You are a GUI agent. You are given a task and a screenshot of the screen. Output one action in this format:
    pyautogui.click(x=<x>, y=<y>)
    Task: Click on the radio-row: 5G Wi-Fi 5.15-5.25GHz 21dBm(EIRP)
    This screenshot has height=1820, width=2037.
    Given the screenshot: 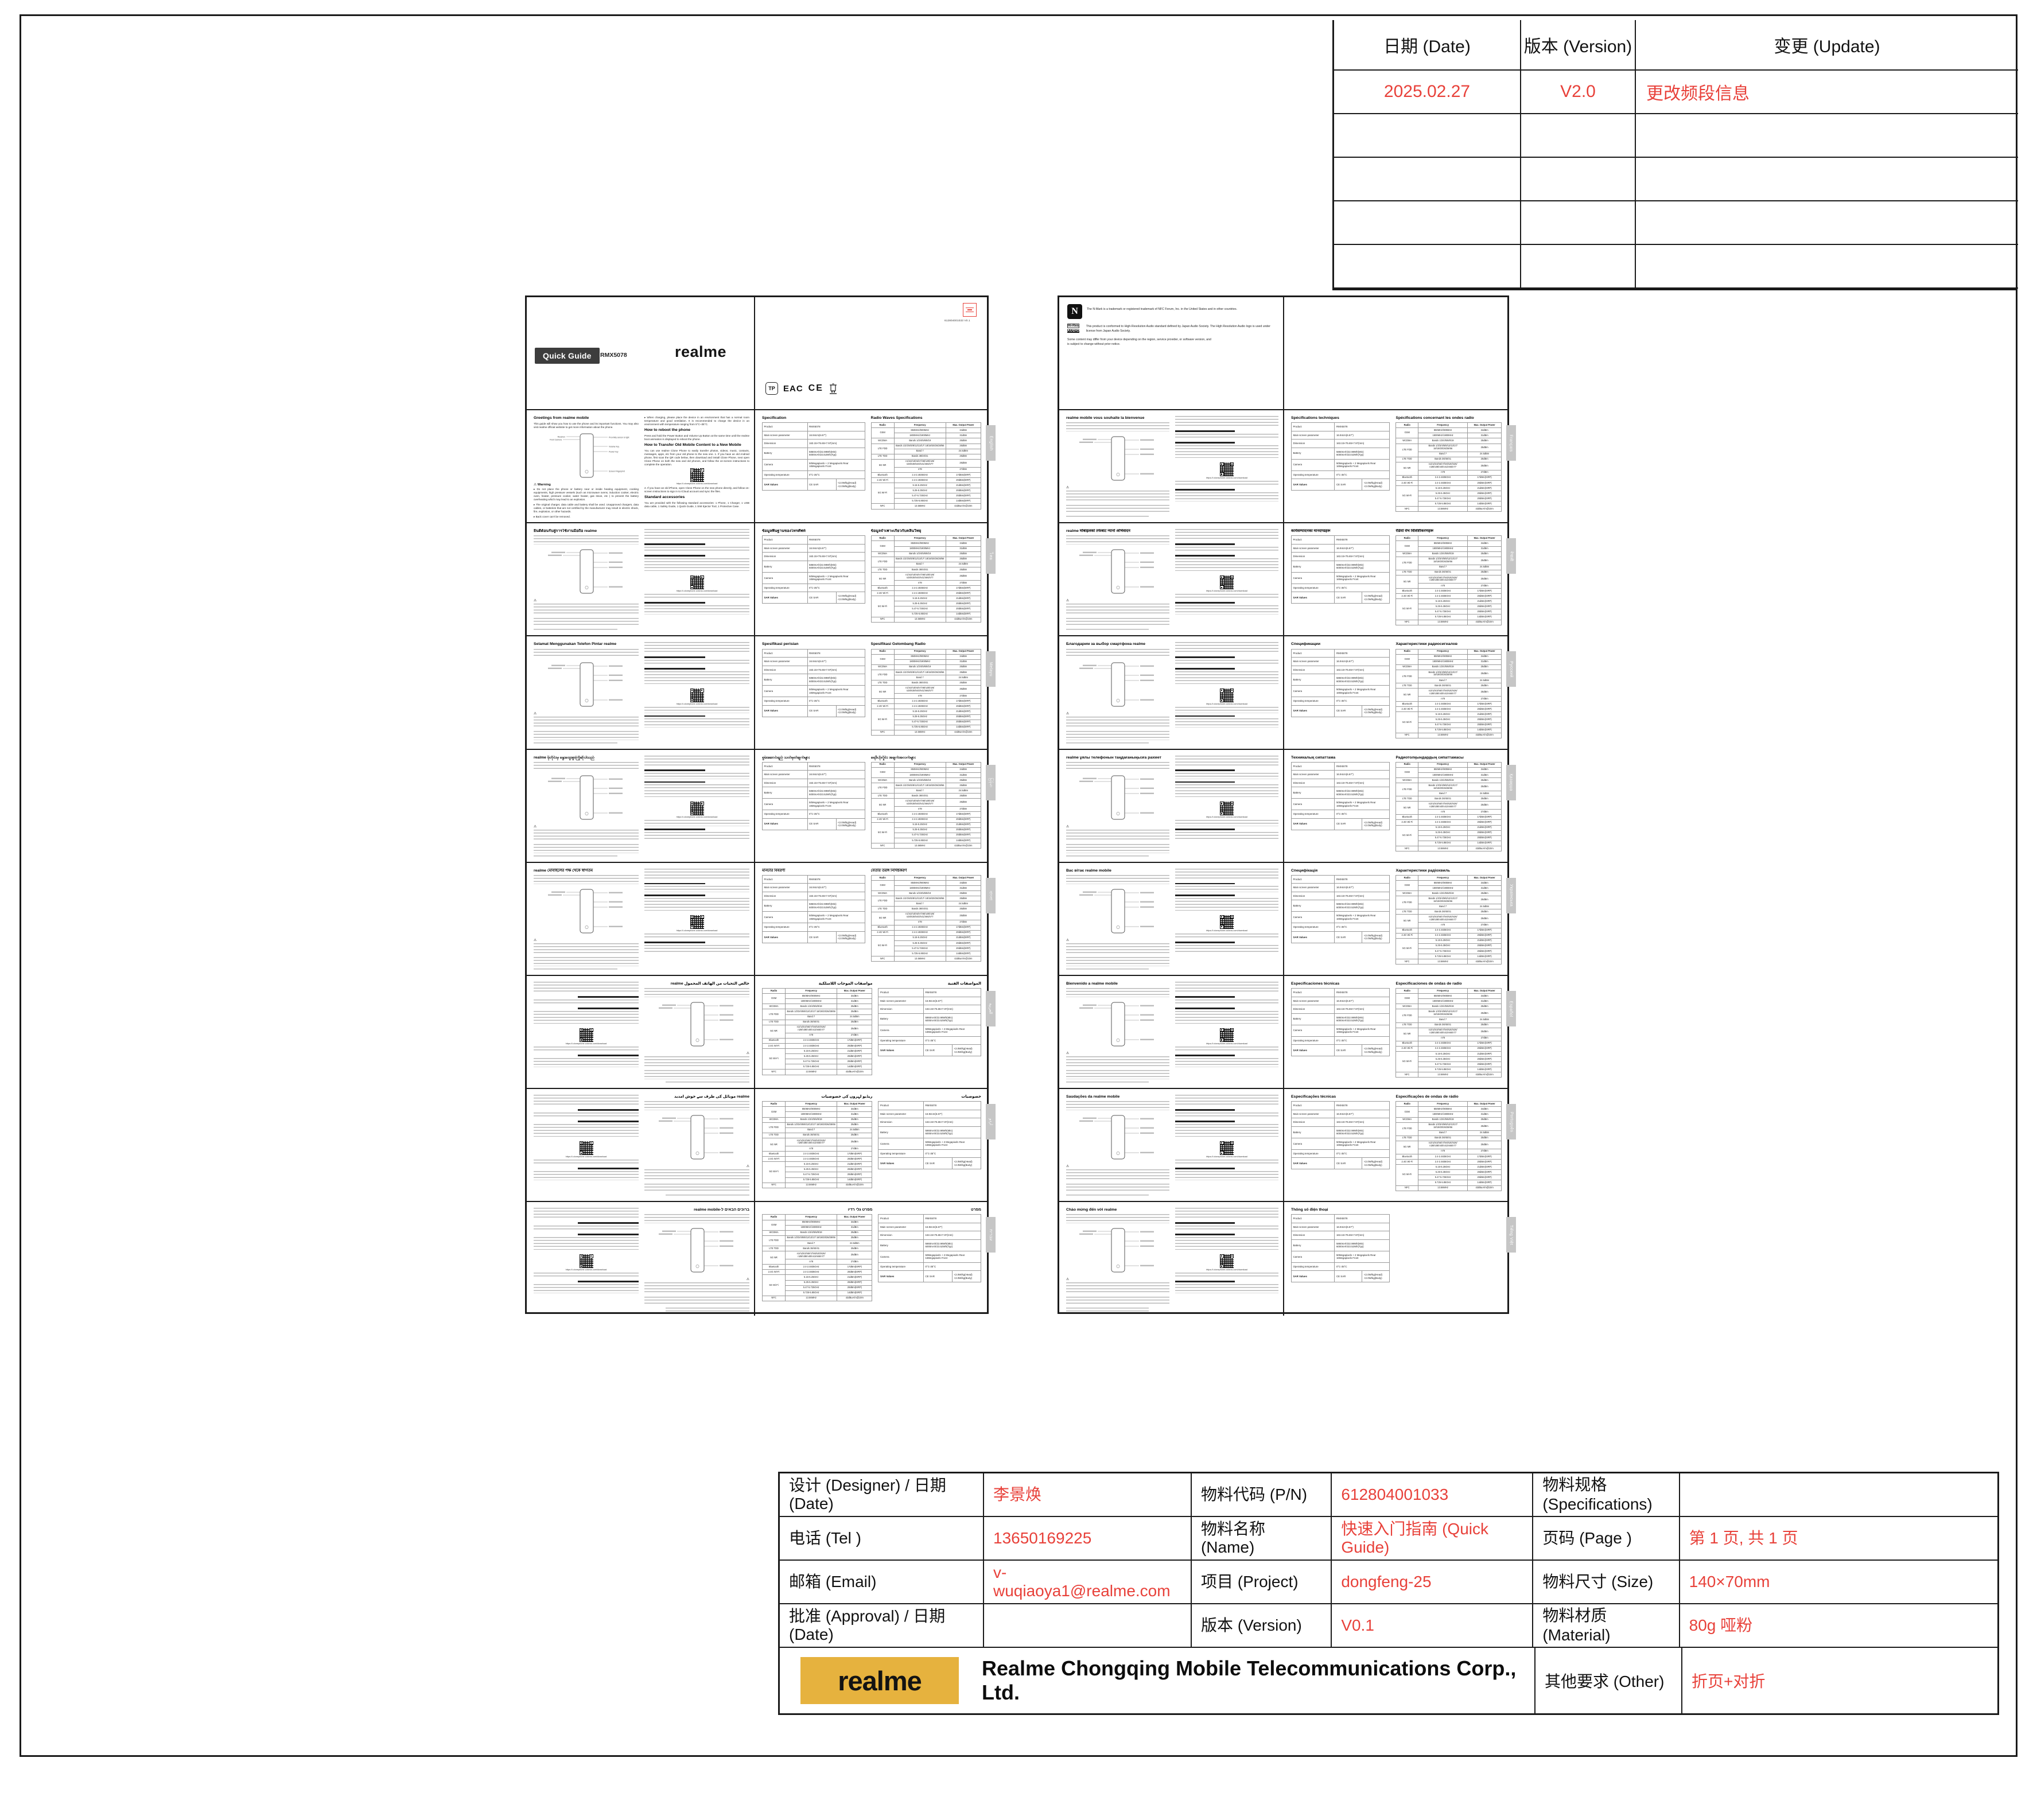 What is the action you would take?
    pyautogui.click(x=925, y=833)
    